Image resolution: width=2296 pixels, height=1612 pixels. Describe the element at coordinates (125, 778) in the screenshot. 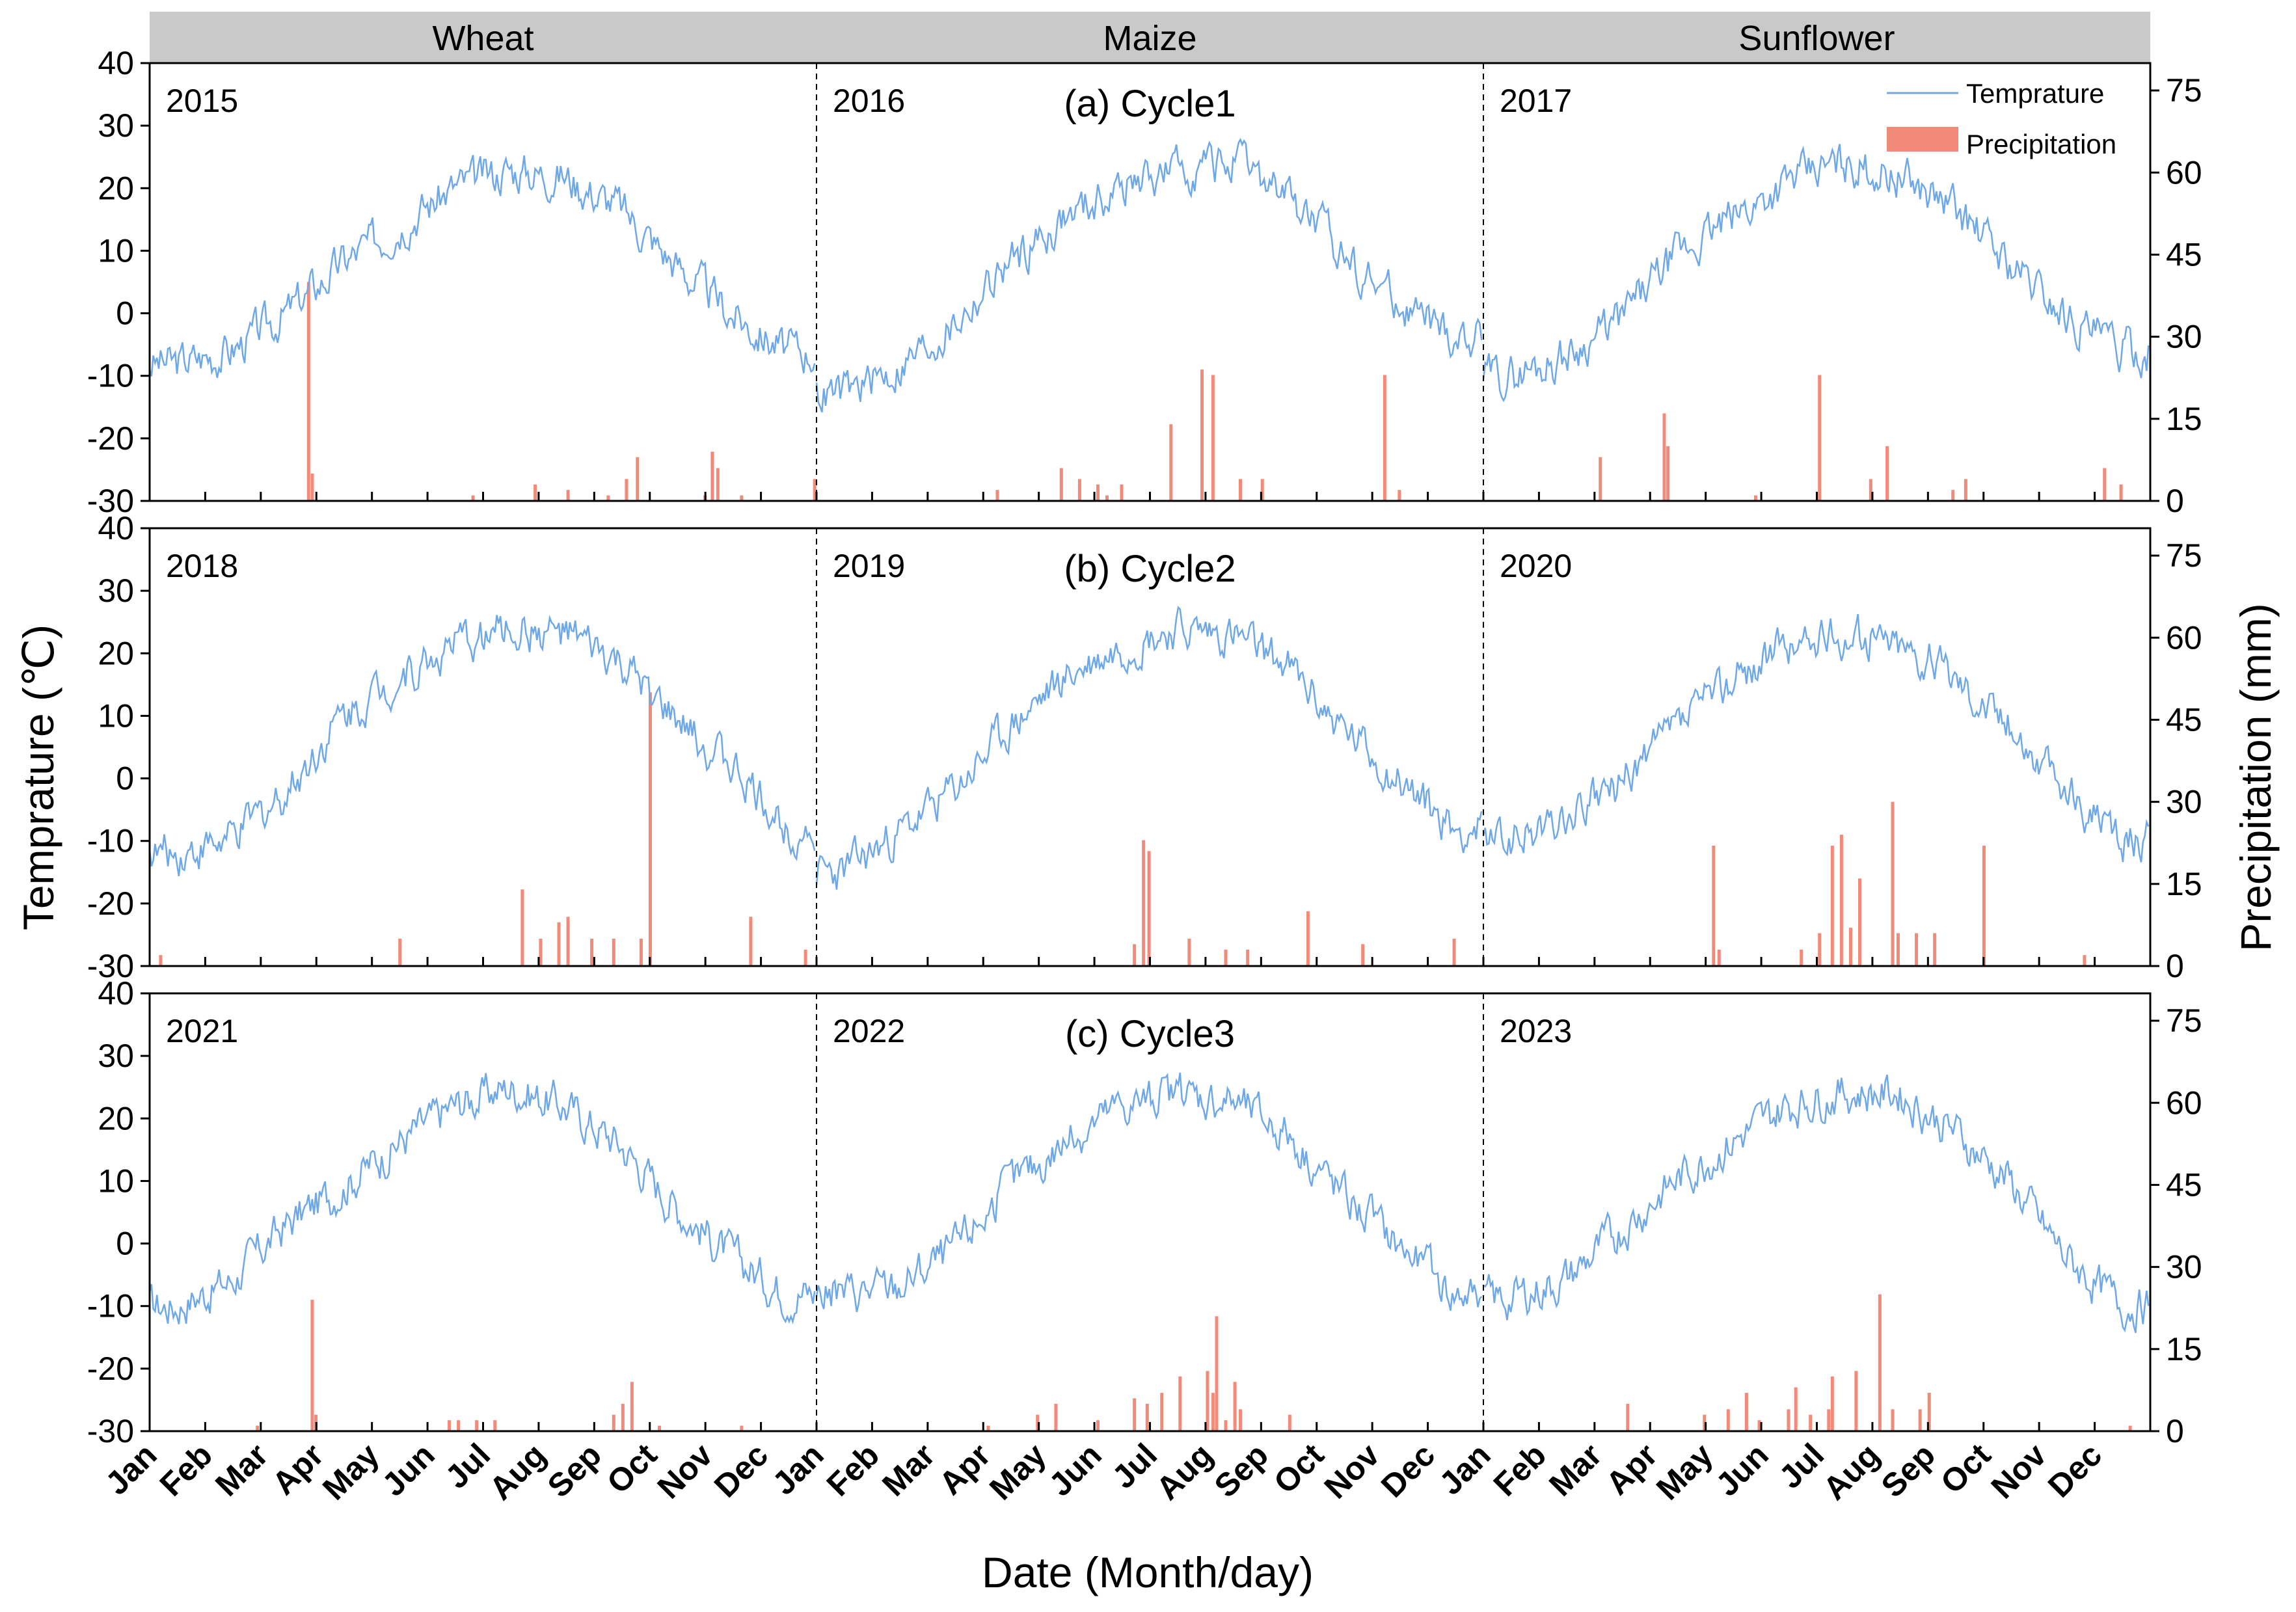

I see `y-left-tick-label: 0` at that location.